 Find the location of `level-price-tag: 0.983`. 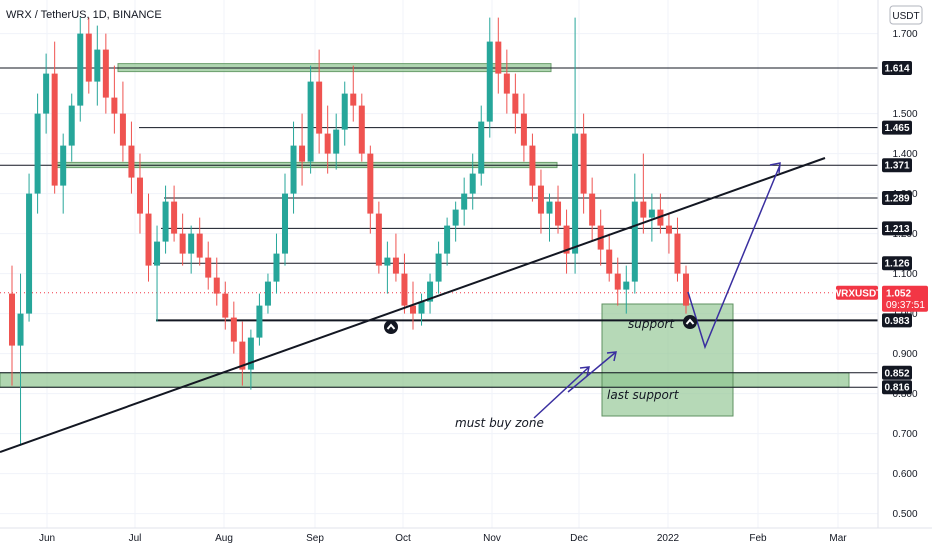

level-price-tag: 0.983 is located at coordinates (897, 320).